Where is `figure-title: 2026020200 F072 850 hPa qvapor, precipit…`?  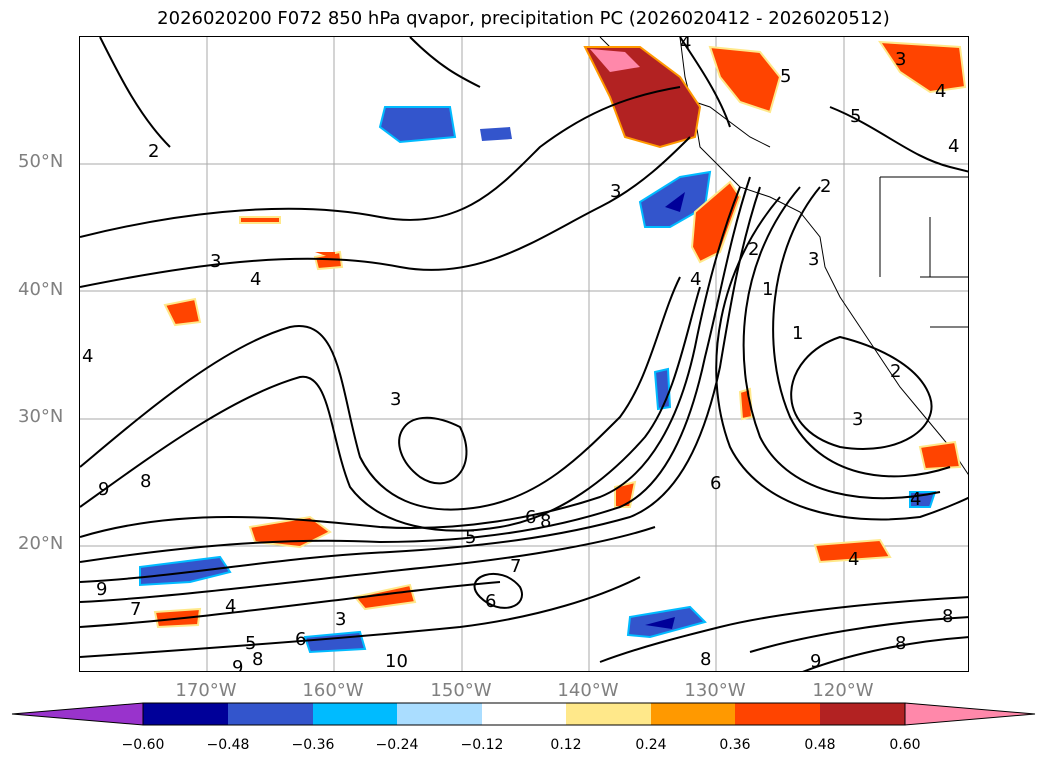
figure-title: 2026020200 F072 850 hPa qvapor, precipit… is located at coordinates (523, 18).